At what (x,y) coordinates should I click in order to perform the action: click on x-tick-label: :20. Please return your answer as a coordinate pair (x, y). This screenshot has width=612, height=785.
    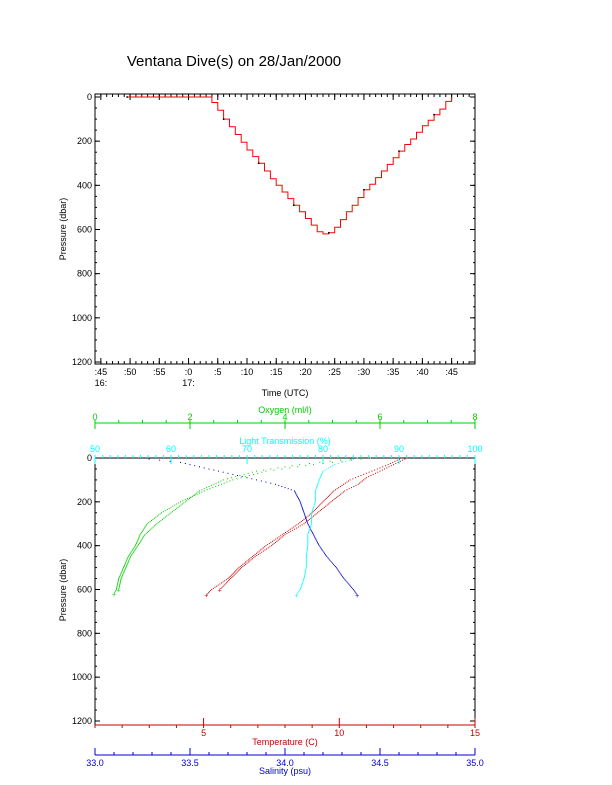
    Looking at the image, I should click on (305, 372).